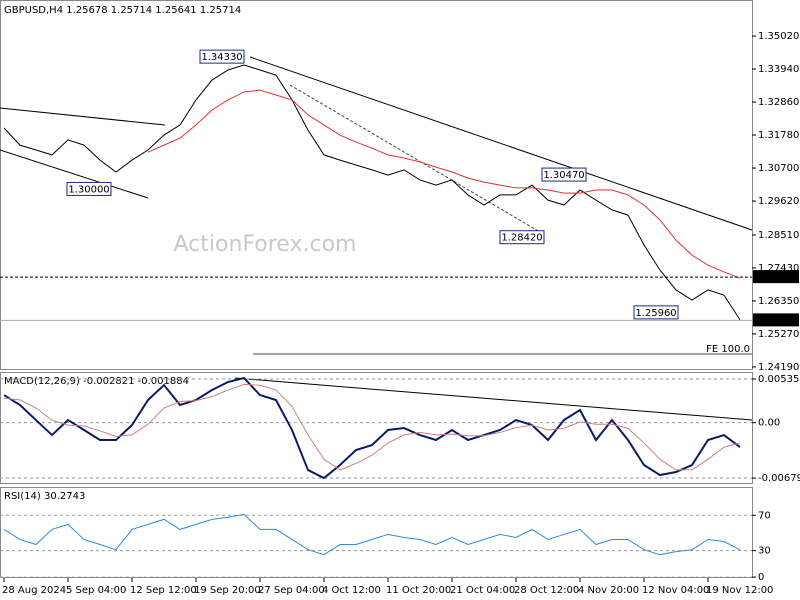 This screenshot has height=600, width=800. I want to click on panel-title: MACD(12,26,9) -0.002821 -0.001884, so click(96, 381).